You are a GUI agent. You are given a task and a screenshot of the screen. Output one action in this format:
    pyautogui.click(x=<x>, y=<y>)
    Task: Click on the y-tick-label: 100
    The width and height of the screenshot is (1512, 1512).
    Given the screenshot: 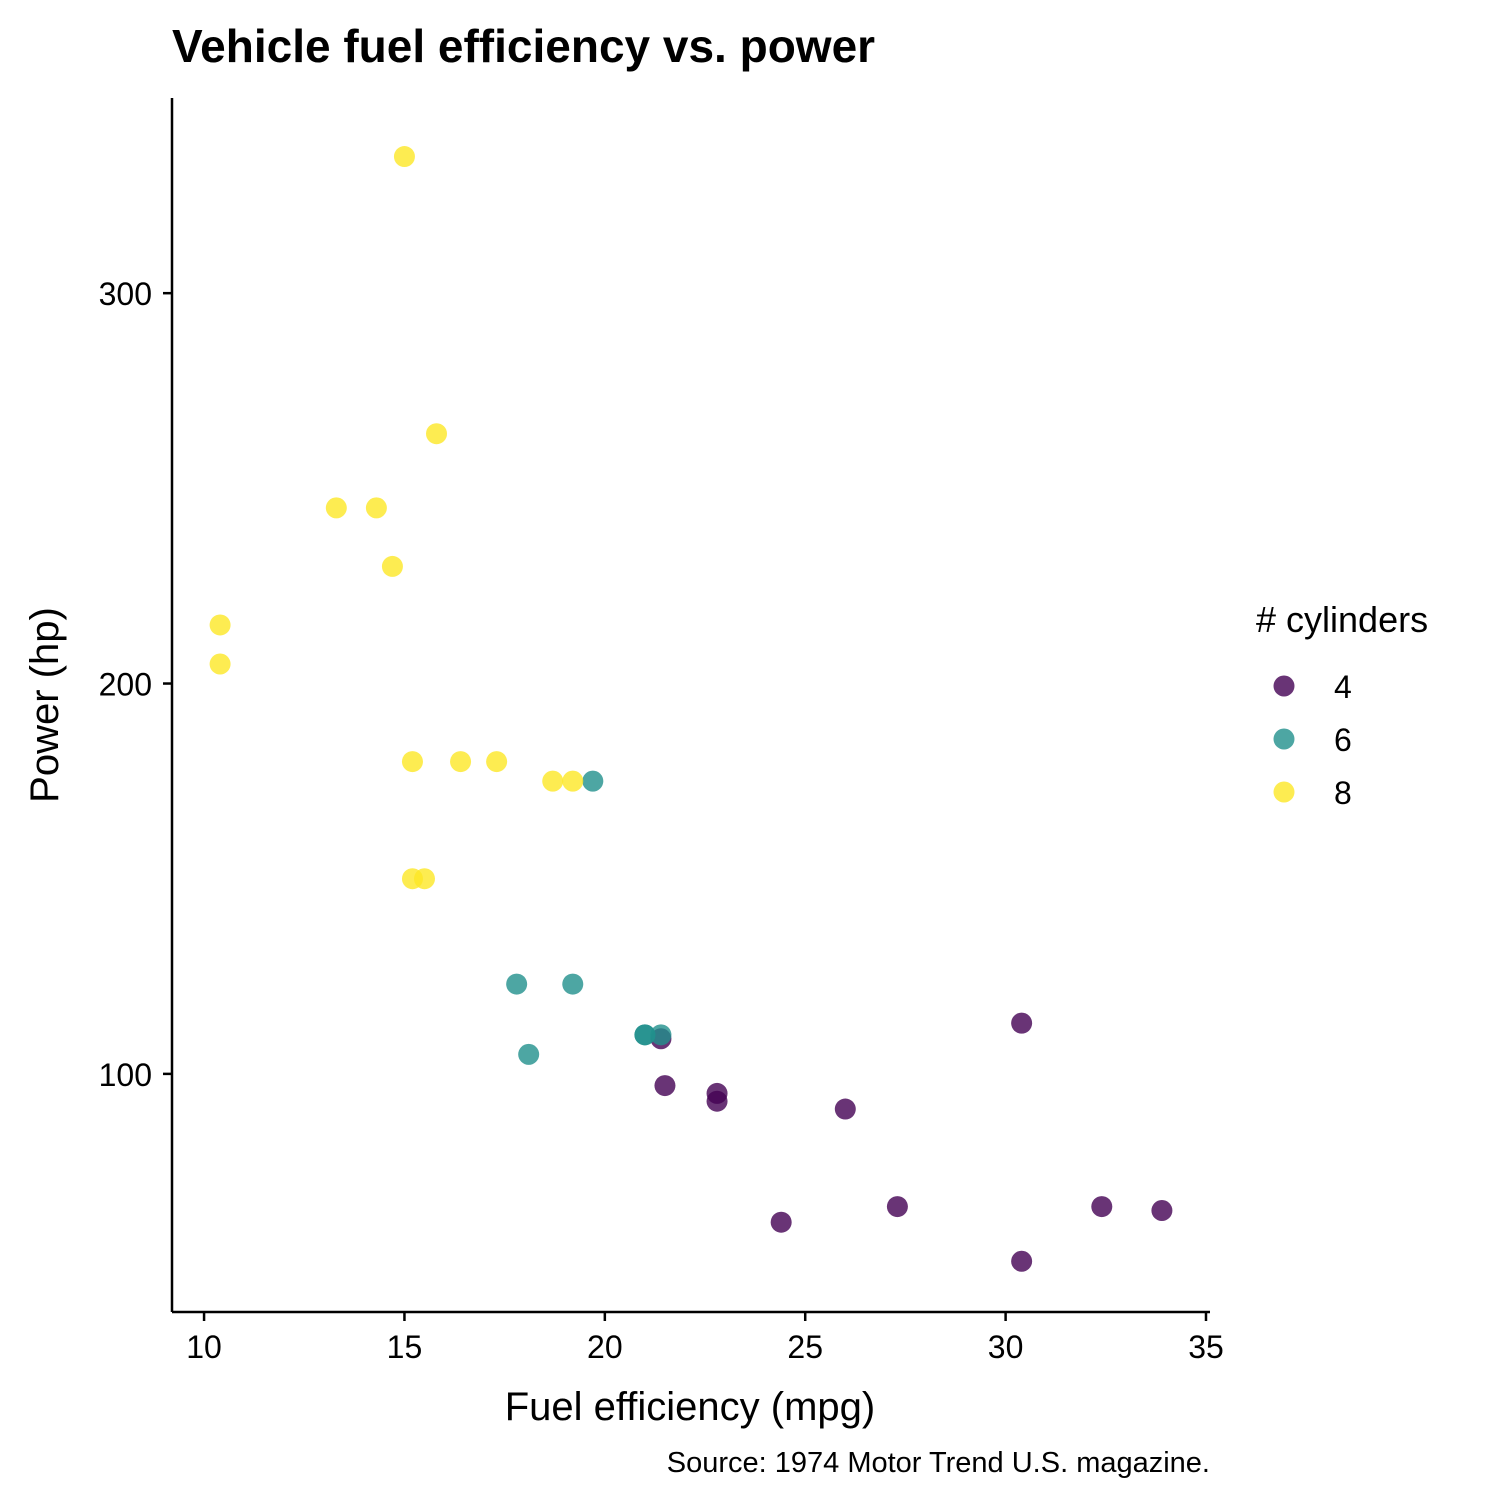 What is the action you would take?
    pyautogui.click(x=125, y=1075)
    